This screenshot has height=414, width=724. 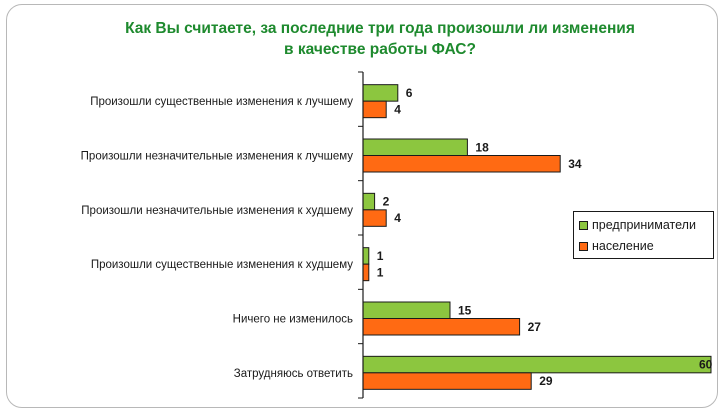 What do you see at coordinates (644, 225) in the screenshot?
I see `legend-label-entrepreneurs: предприниматели` at bounding box center [644, 225].